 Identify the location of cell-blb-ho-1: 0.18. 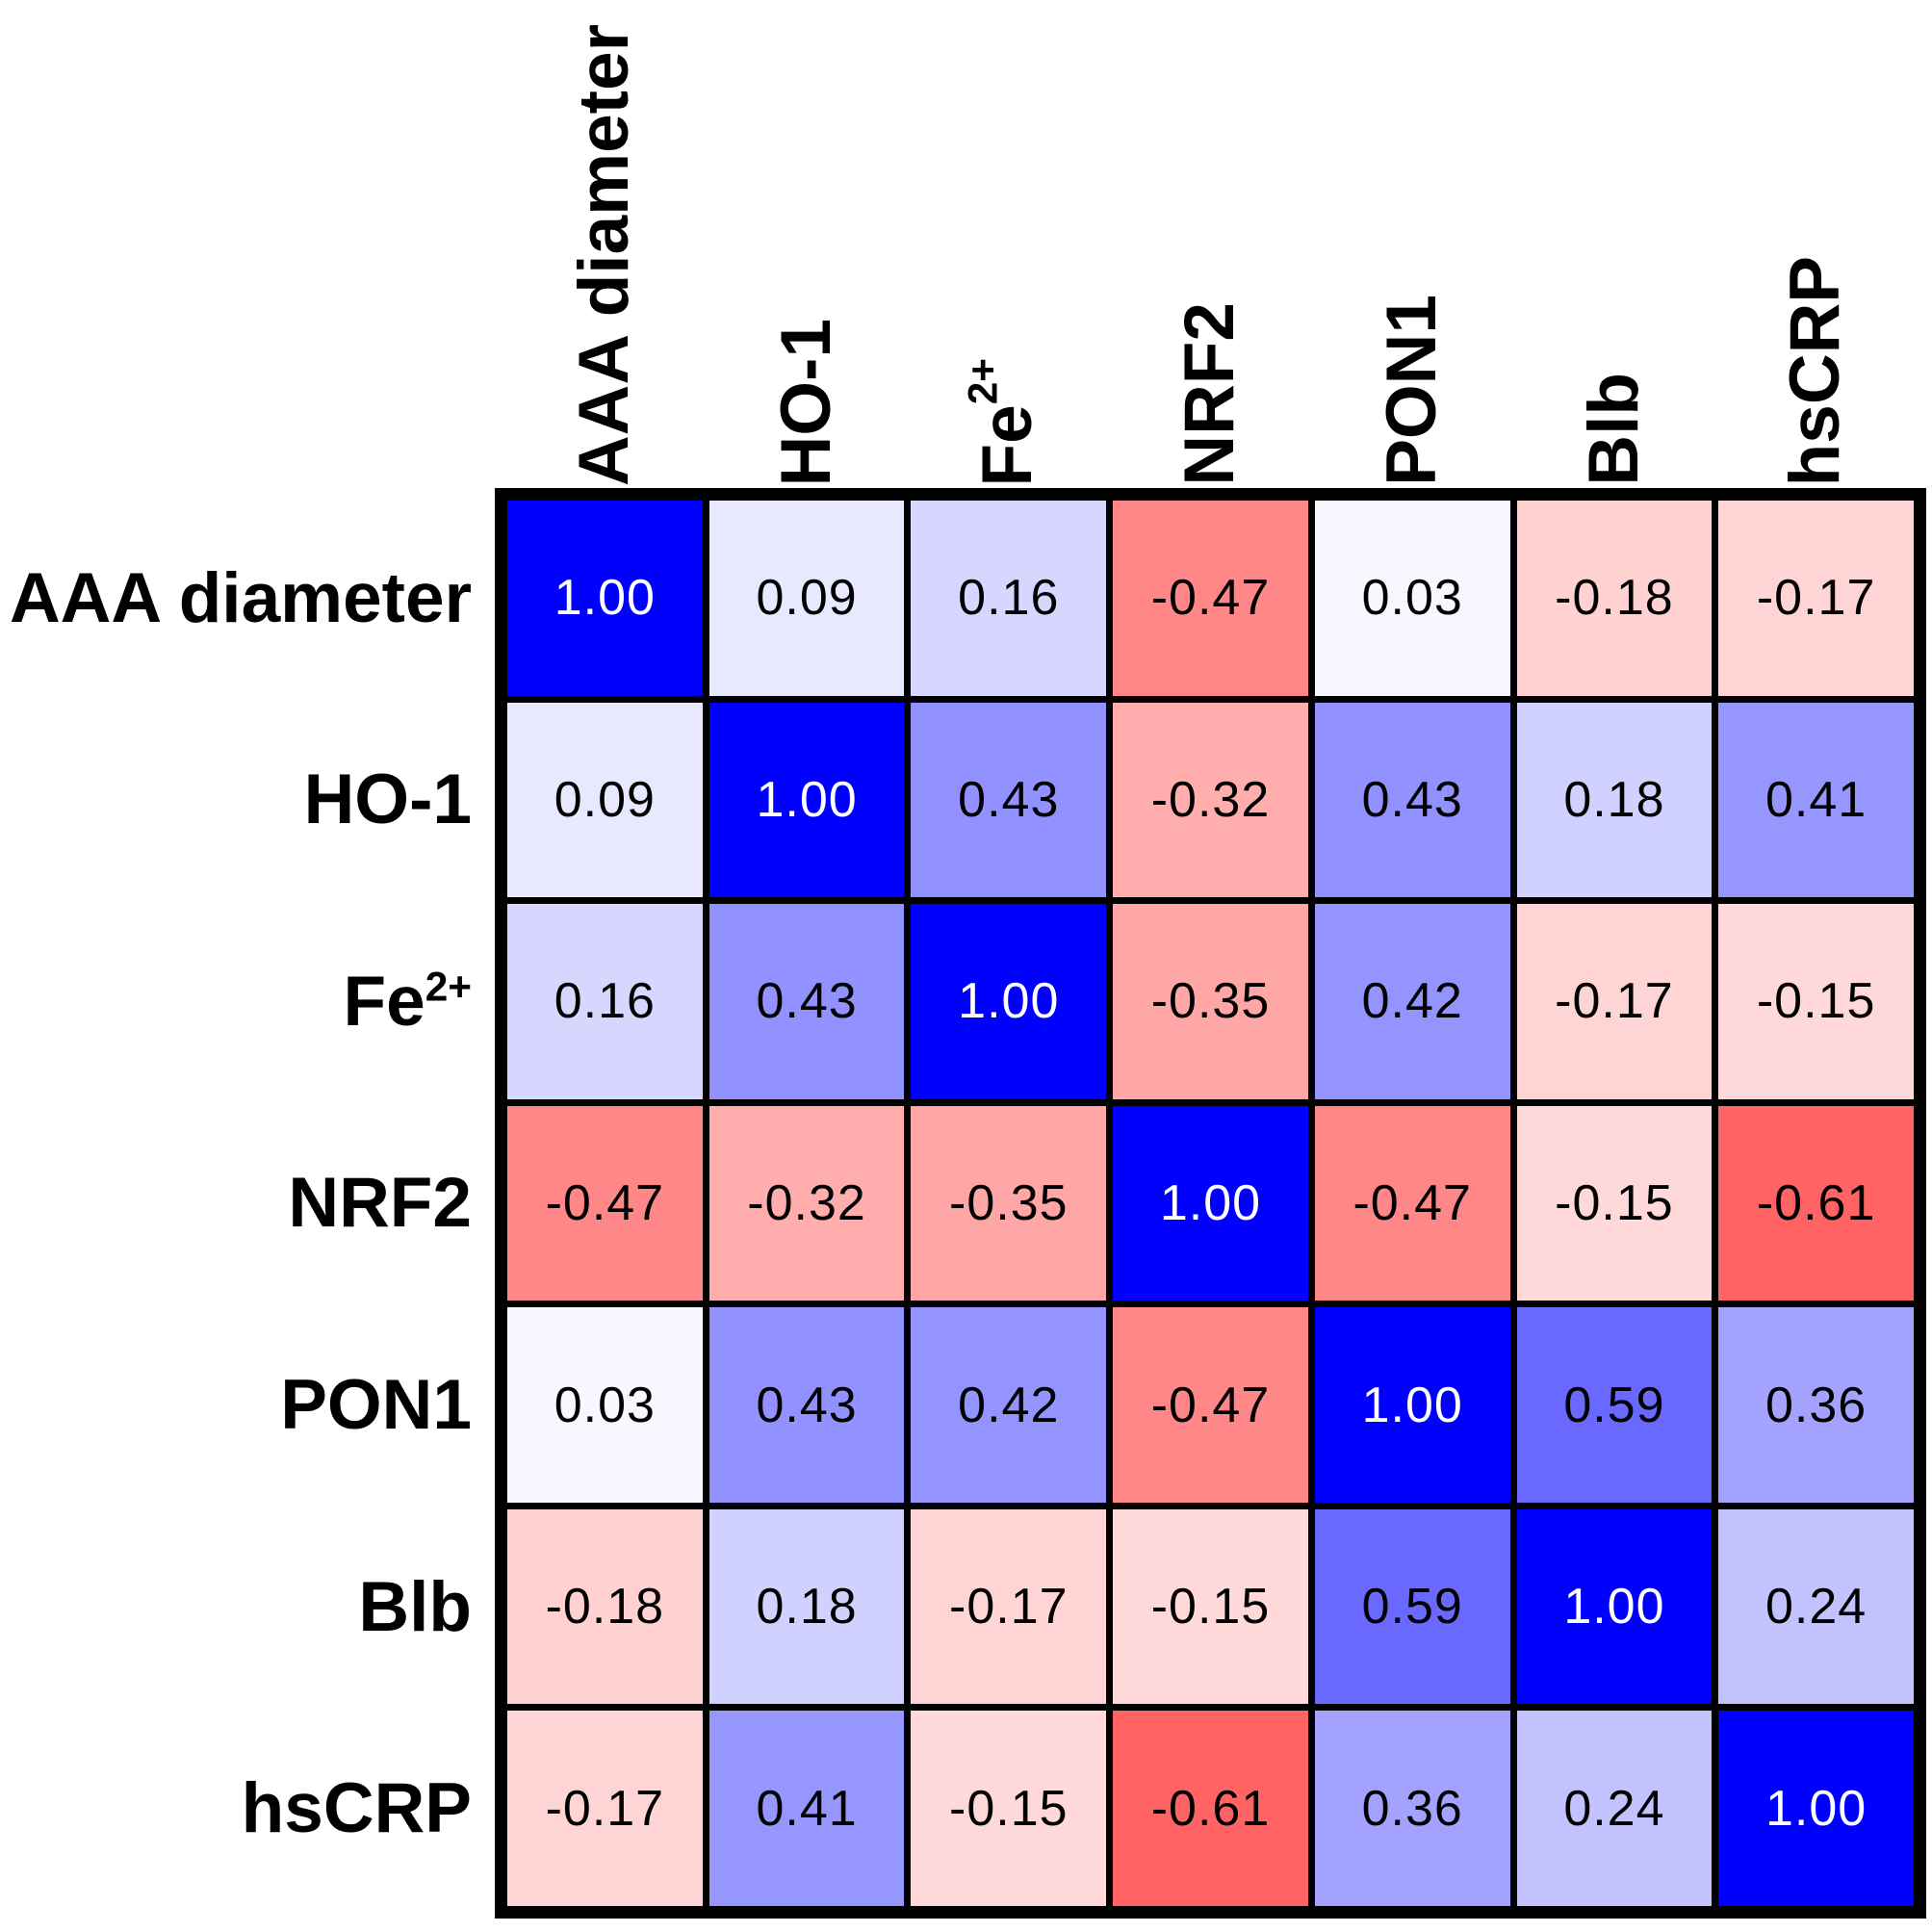
(807, 1607).